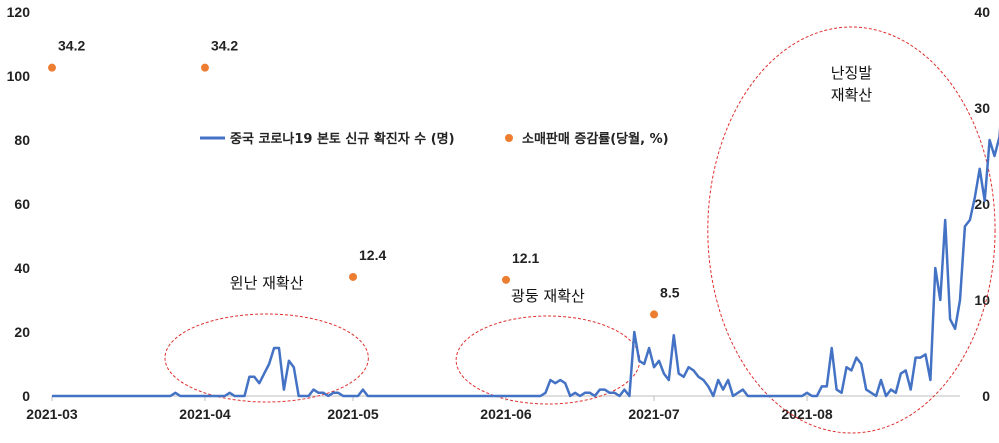  Describe the element at coordinates (22, 332) in the screenshot. I see `y-left-tick-label: 20` at that location.